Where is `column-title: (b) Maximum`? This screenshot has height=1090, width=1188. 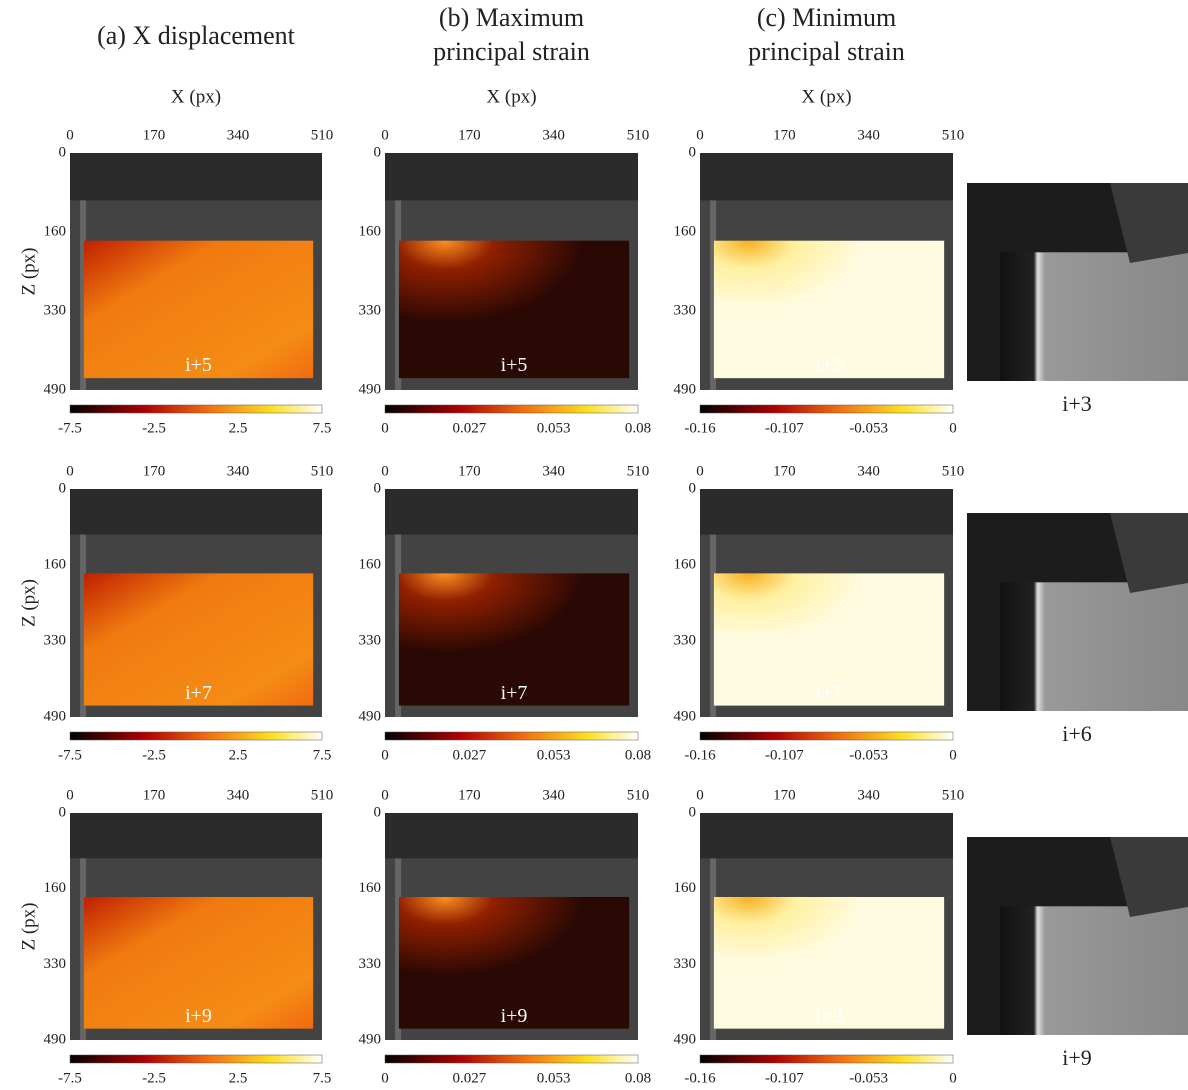 column-title: (b) Maximum is located at coordinates (511, 17).